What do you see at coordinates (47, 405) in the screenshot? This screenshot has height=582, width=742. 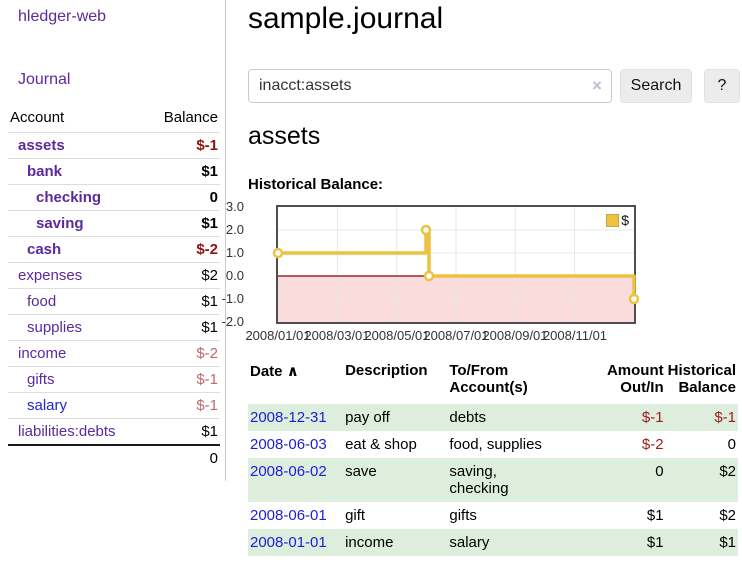 I see `account-link-salary: salary` at bounding box center [47, 405].